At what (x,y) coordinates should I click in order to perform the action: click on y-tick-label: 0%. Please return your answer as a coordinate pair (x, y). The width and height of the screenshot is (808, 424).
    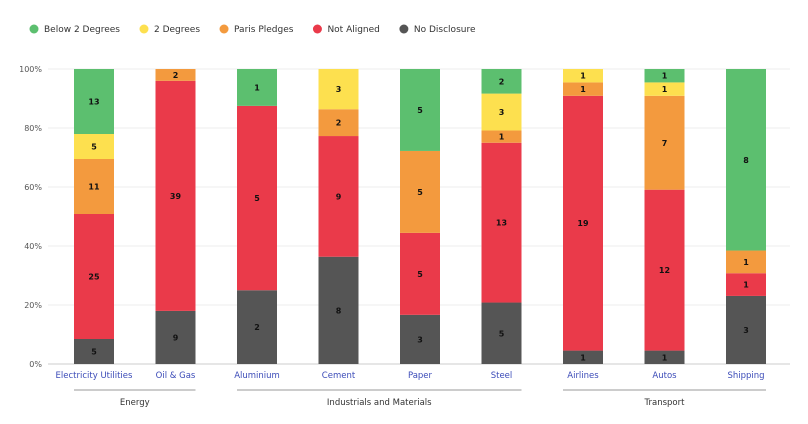
    Looking at the image, I should click on (35, 364).